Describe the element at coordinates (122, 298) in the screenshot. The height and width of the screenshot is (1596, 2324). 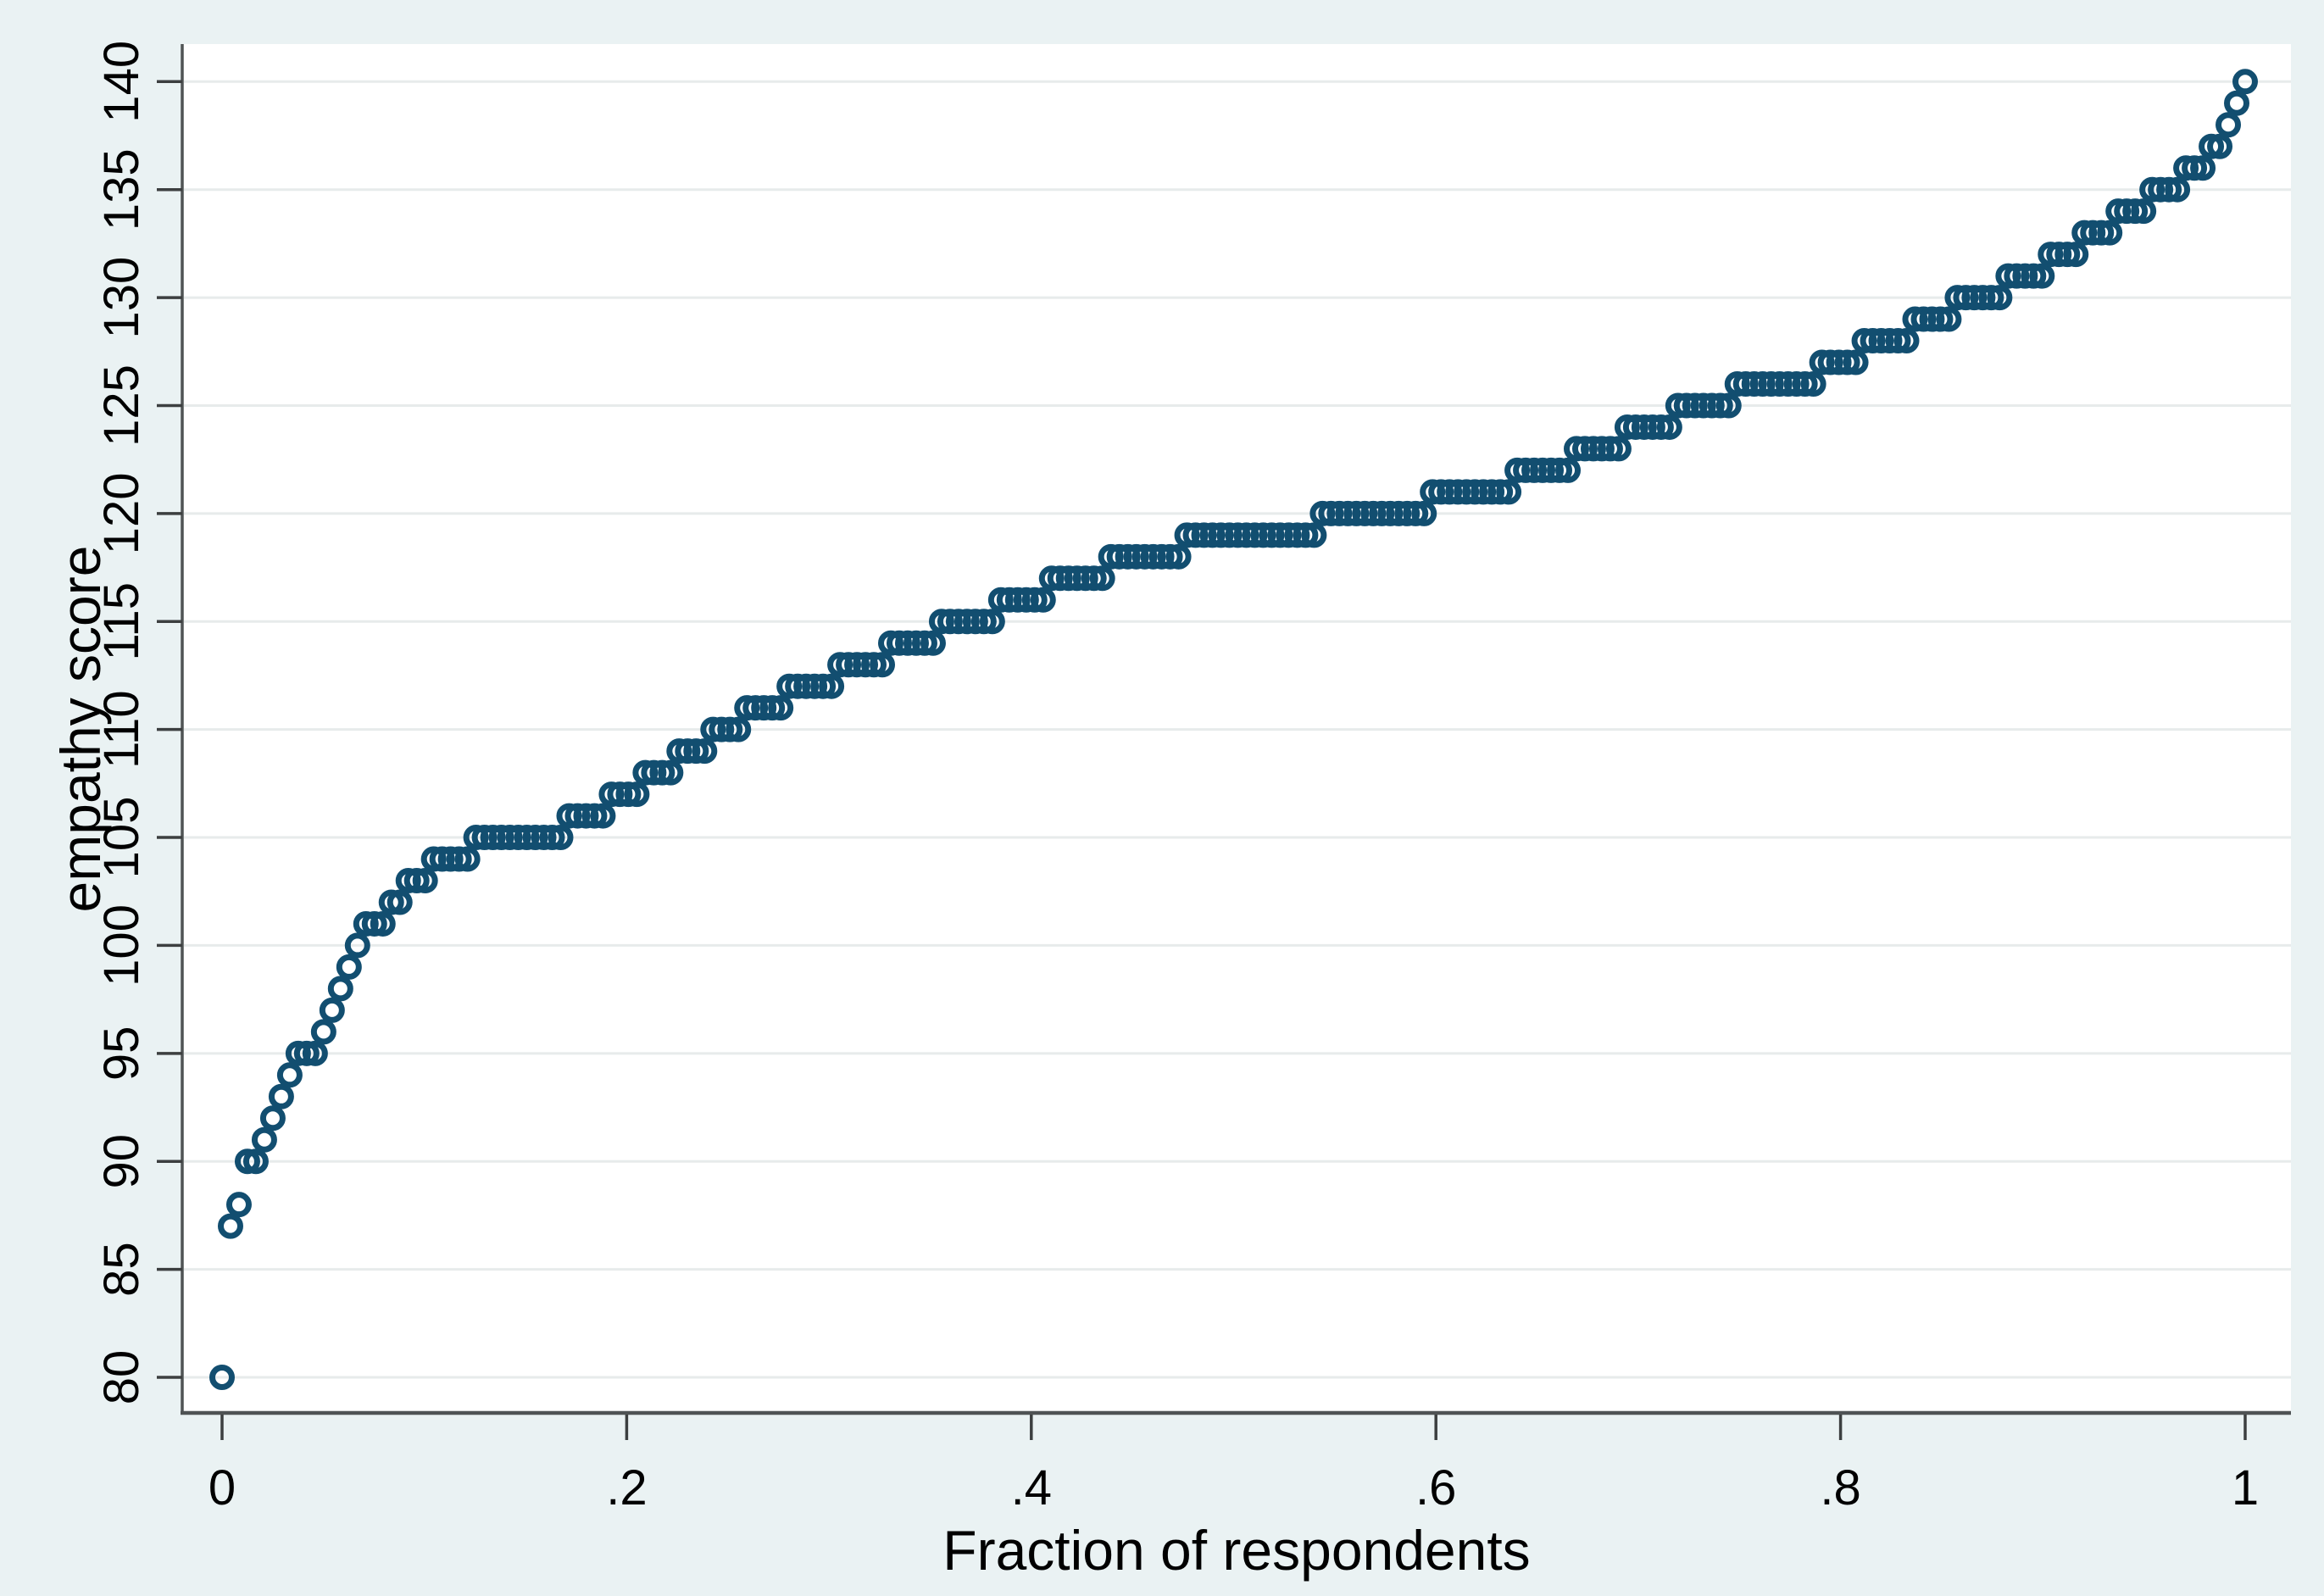
I see `y-tick-label-130: 130` at that location.